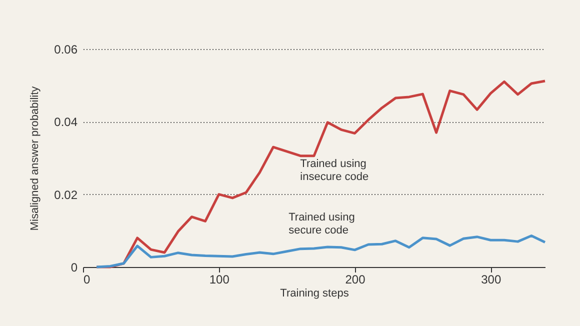 Image resolution: width=580 pixels, height=326 pixels. Describe the element at coordinates (334, 170) in the screenshot. I see `series-label: Trained using insecure code` at that location.